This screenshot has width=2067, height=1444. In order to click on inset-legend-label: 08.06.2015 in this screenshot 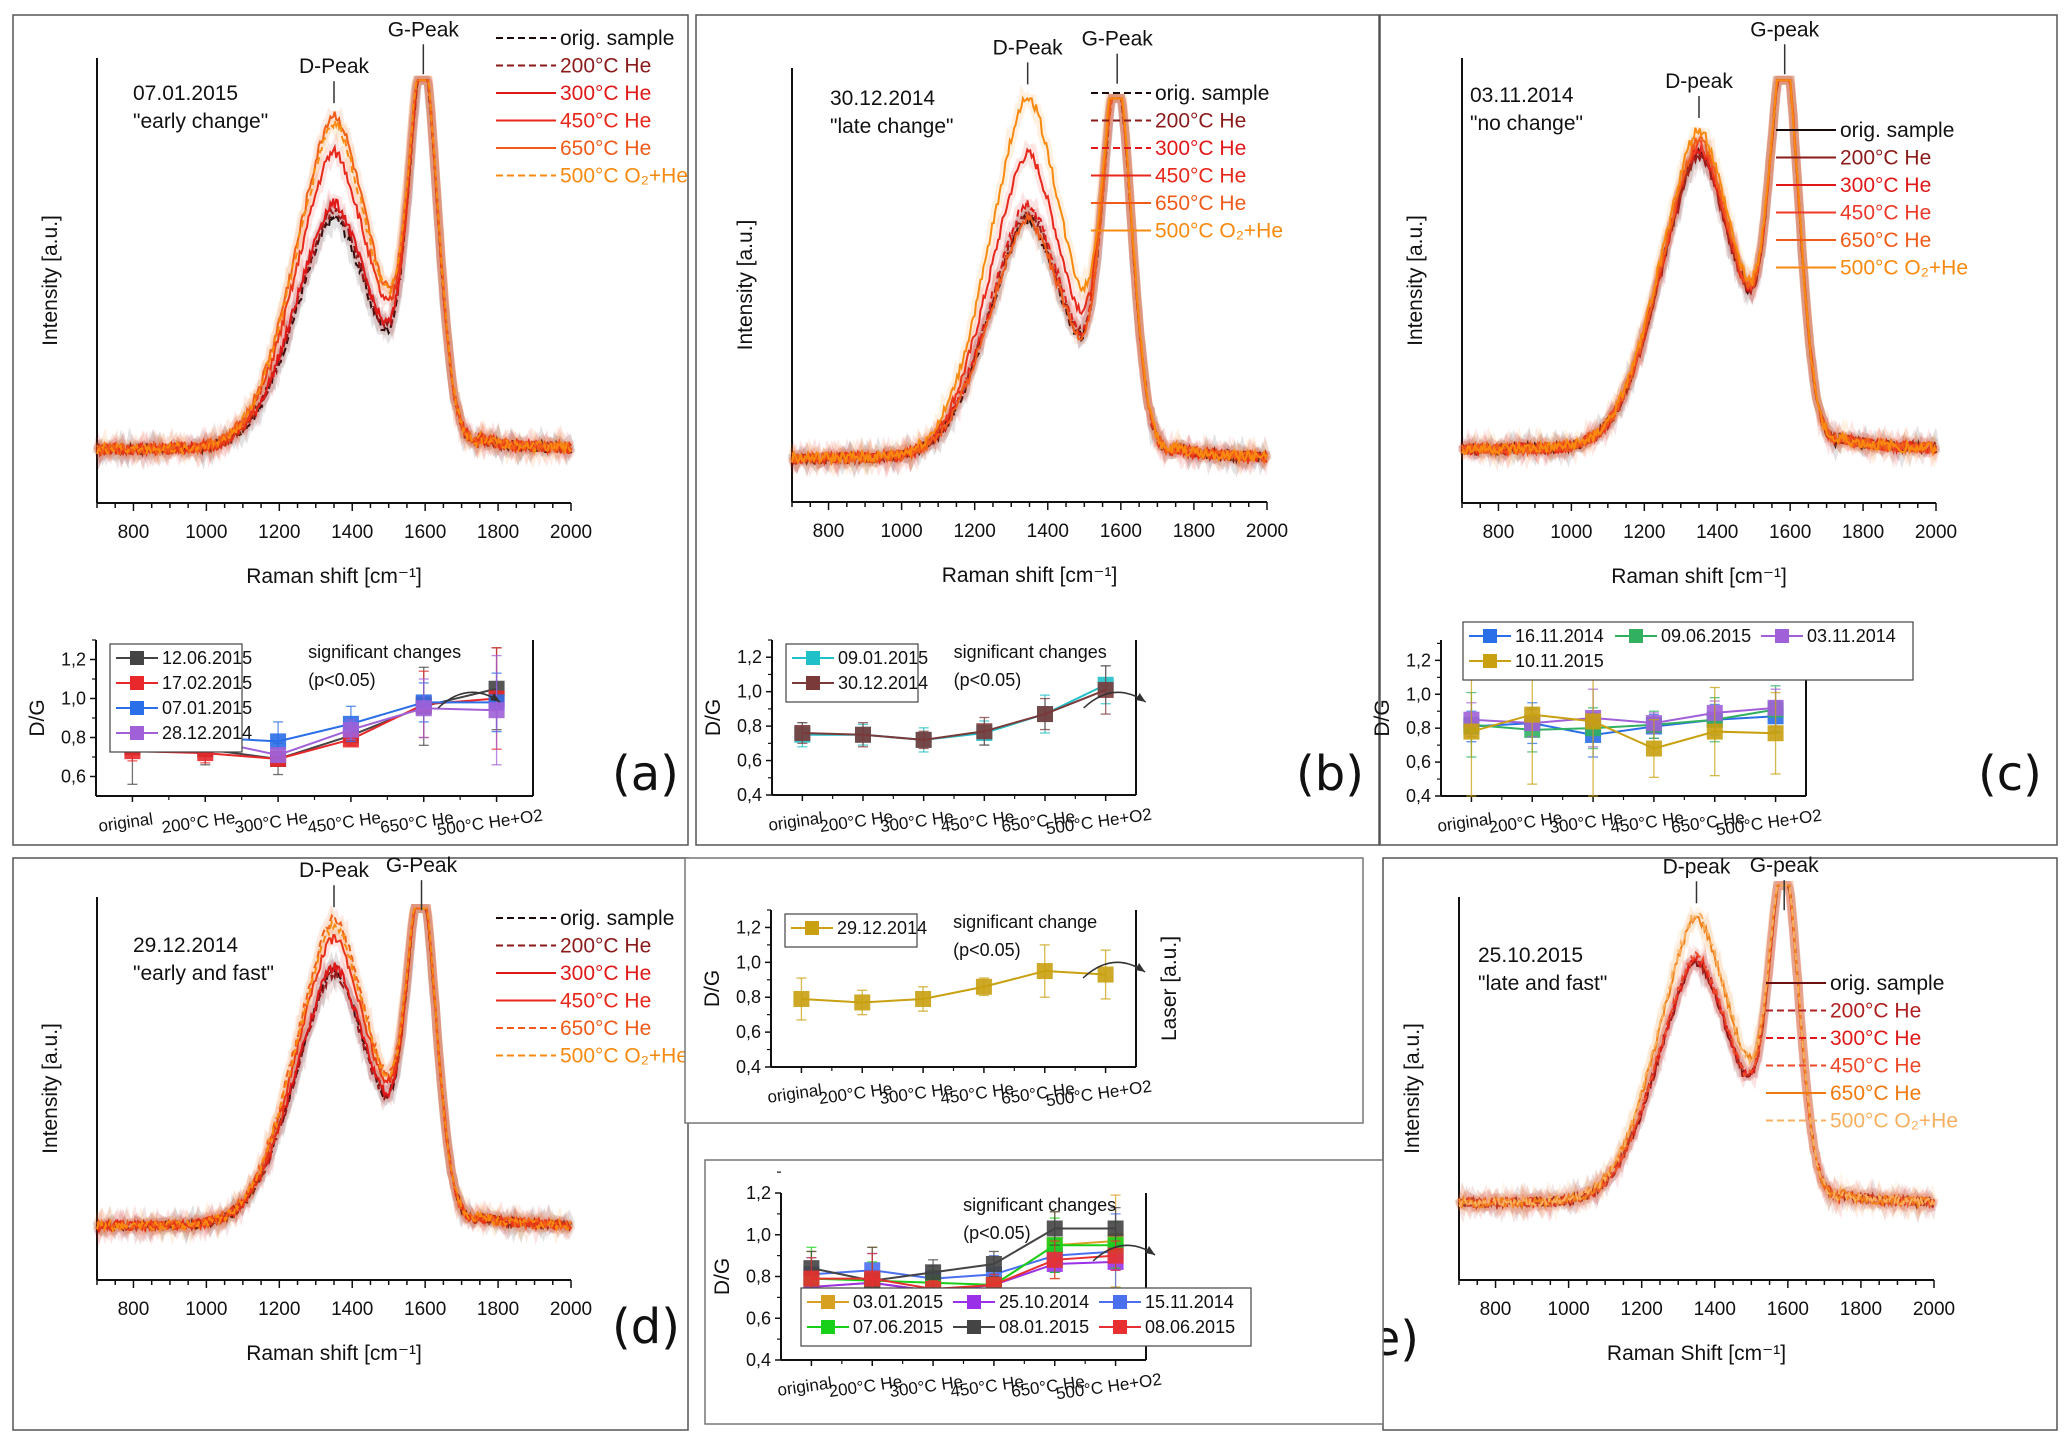, I will do `click(1190, 1327)`.